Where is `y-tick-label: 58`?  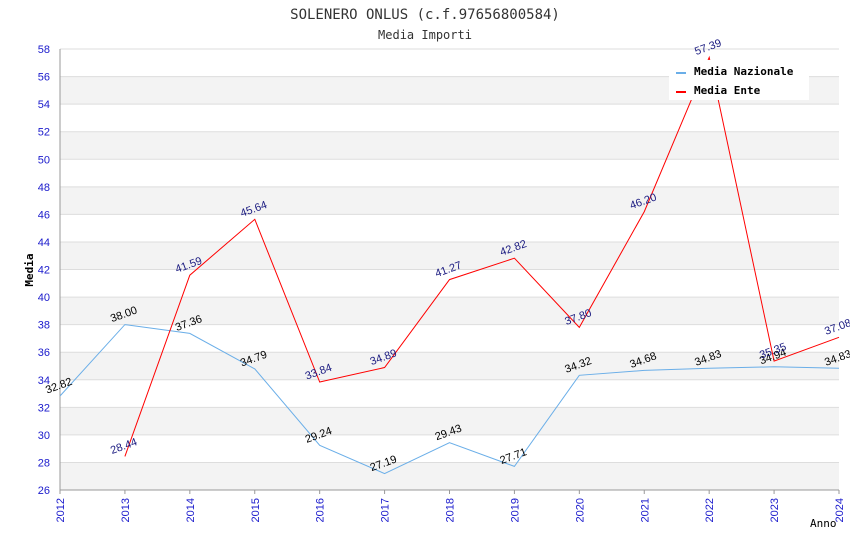
y-tick-label: 58 is located at coordinates (44, 50).